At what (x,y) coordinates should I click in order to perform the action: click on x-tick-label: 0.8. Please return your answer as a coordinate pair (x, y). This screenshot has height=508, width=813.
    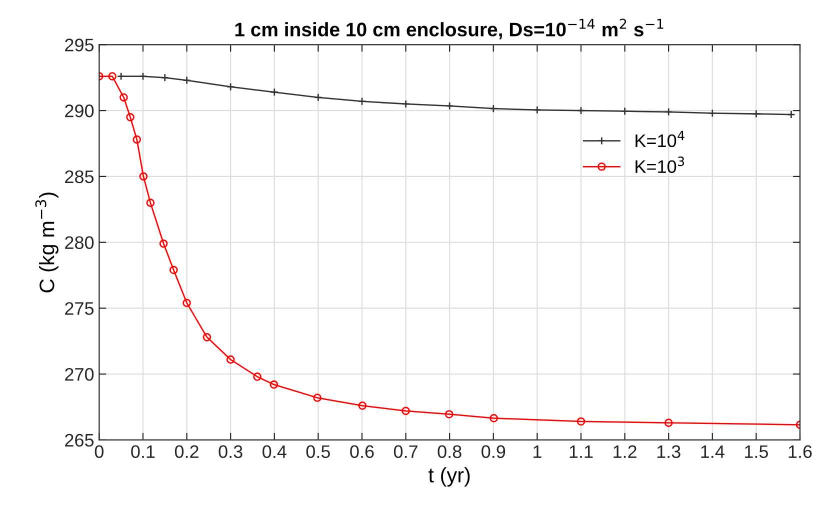
    Looking at the image, I should click on (450, 451).